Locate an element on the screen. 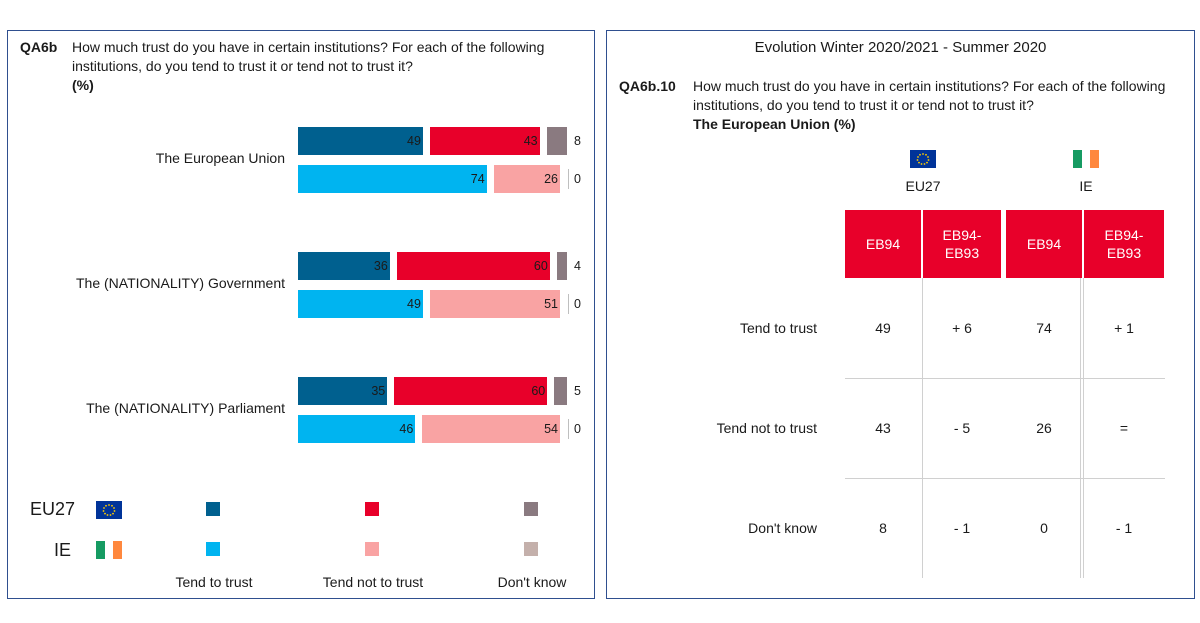  value-label: 5 is located at coordinates (577, 391).